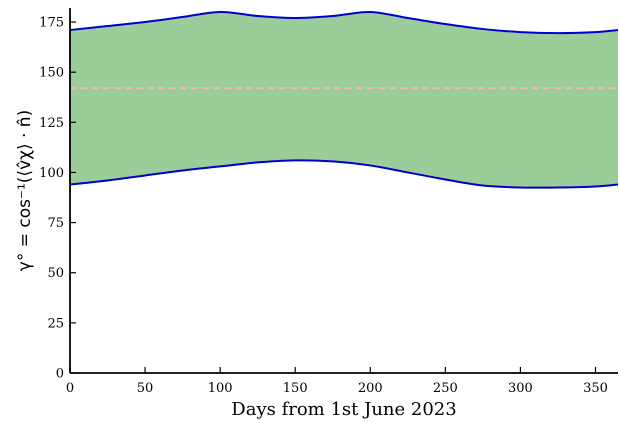  I want to click on lower-bound-line, so click(344, 174).